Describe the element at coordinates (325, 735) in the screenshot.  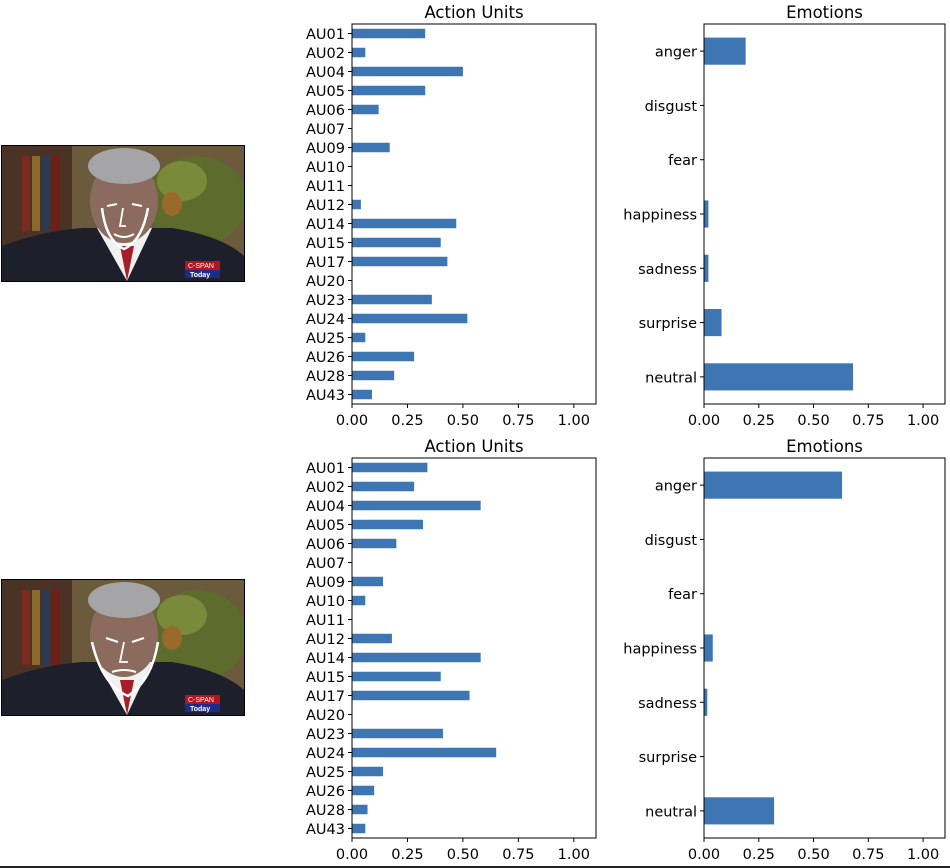
I see `y-tick-label: AU23` at that location.